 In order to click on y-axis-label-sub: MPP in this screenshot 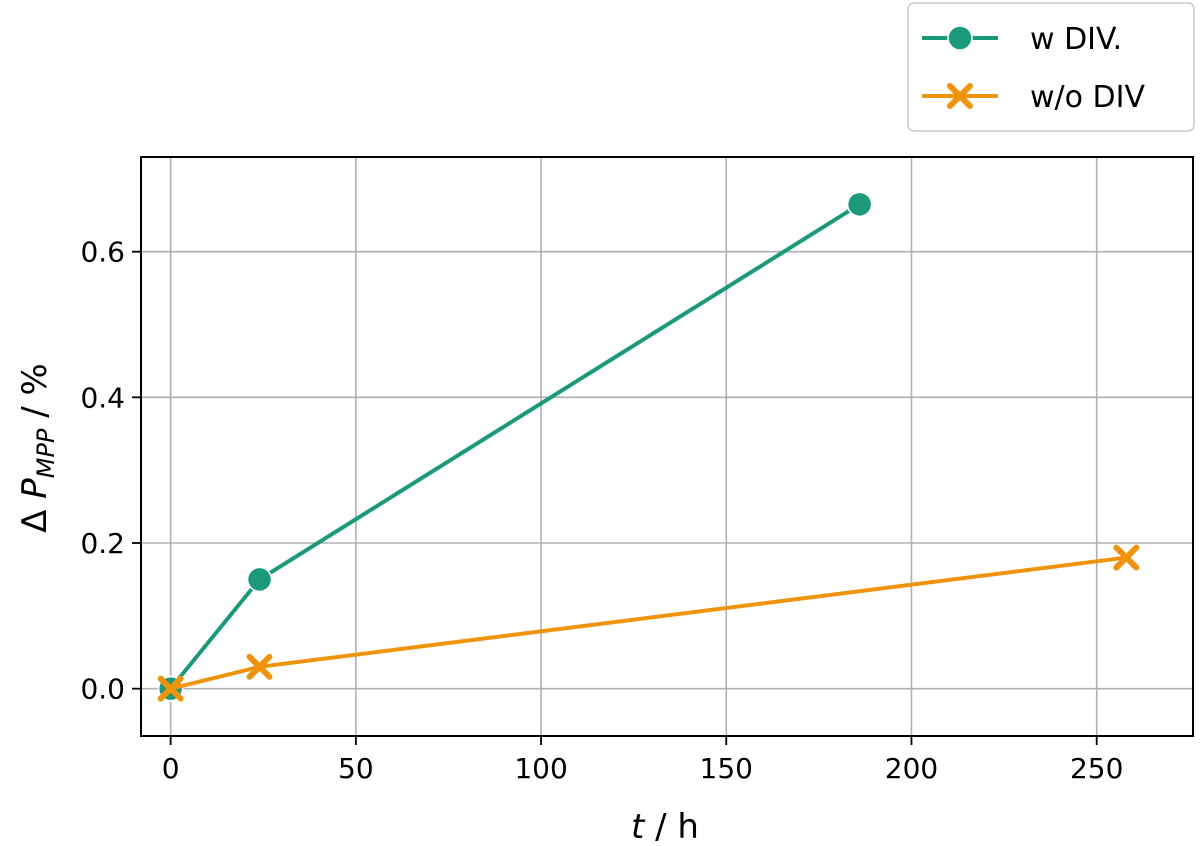, I will do `click(46, 453)`.